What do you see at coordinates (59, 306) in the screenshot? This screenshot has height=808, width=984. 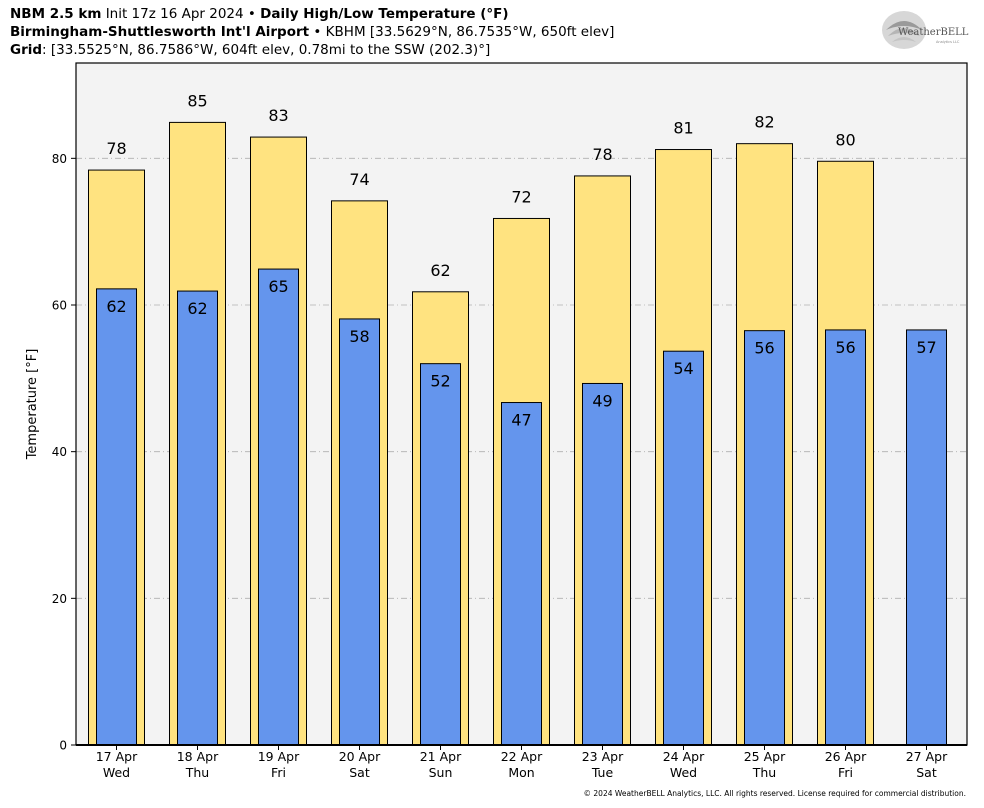 I see `y-tick-label: 60` at bounding box center [59, 306].